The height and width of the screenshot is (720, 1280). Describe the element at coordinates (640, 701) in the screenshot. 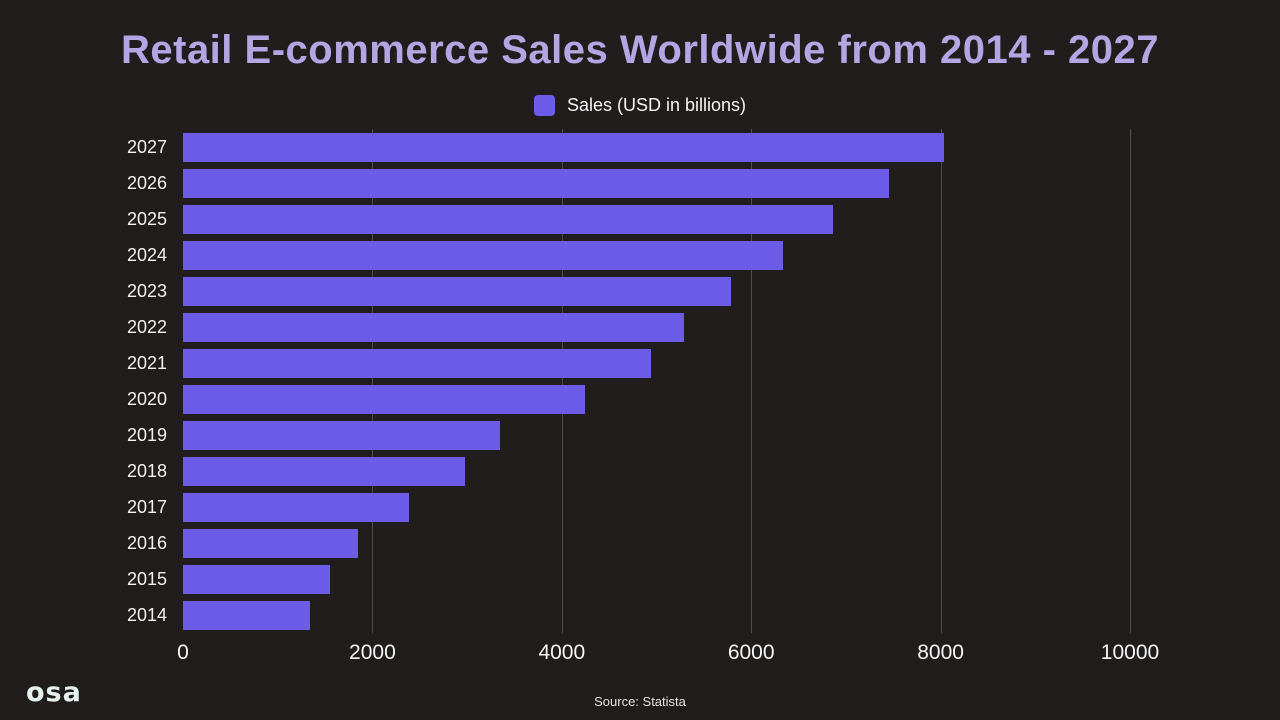

I see `source-text: Source: Statista` at that location.